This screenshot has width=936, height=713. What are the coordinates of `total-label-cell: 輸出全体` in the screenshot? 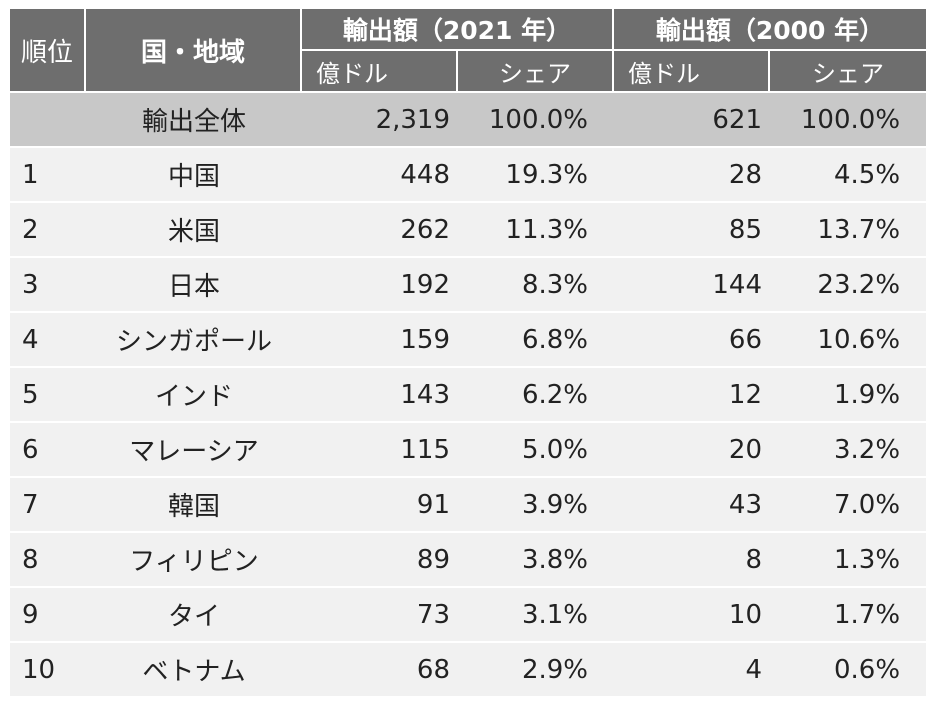 It's located at (194, 120).